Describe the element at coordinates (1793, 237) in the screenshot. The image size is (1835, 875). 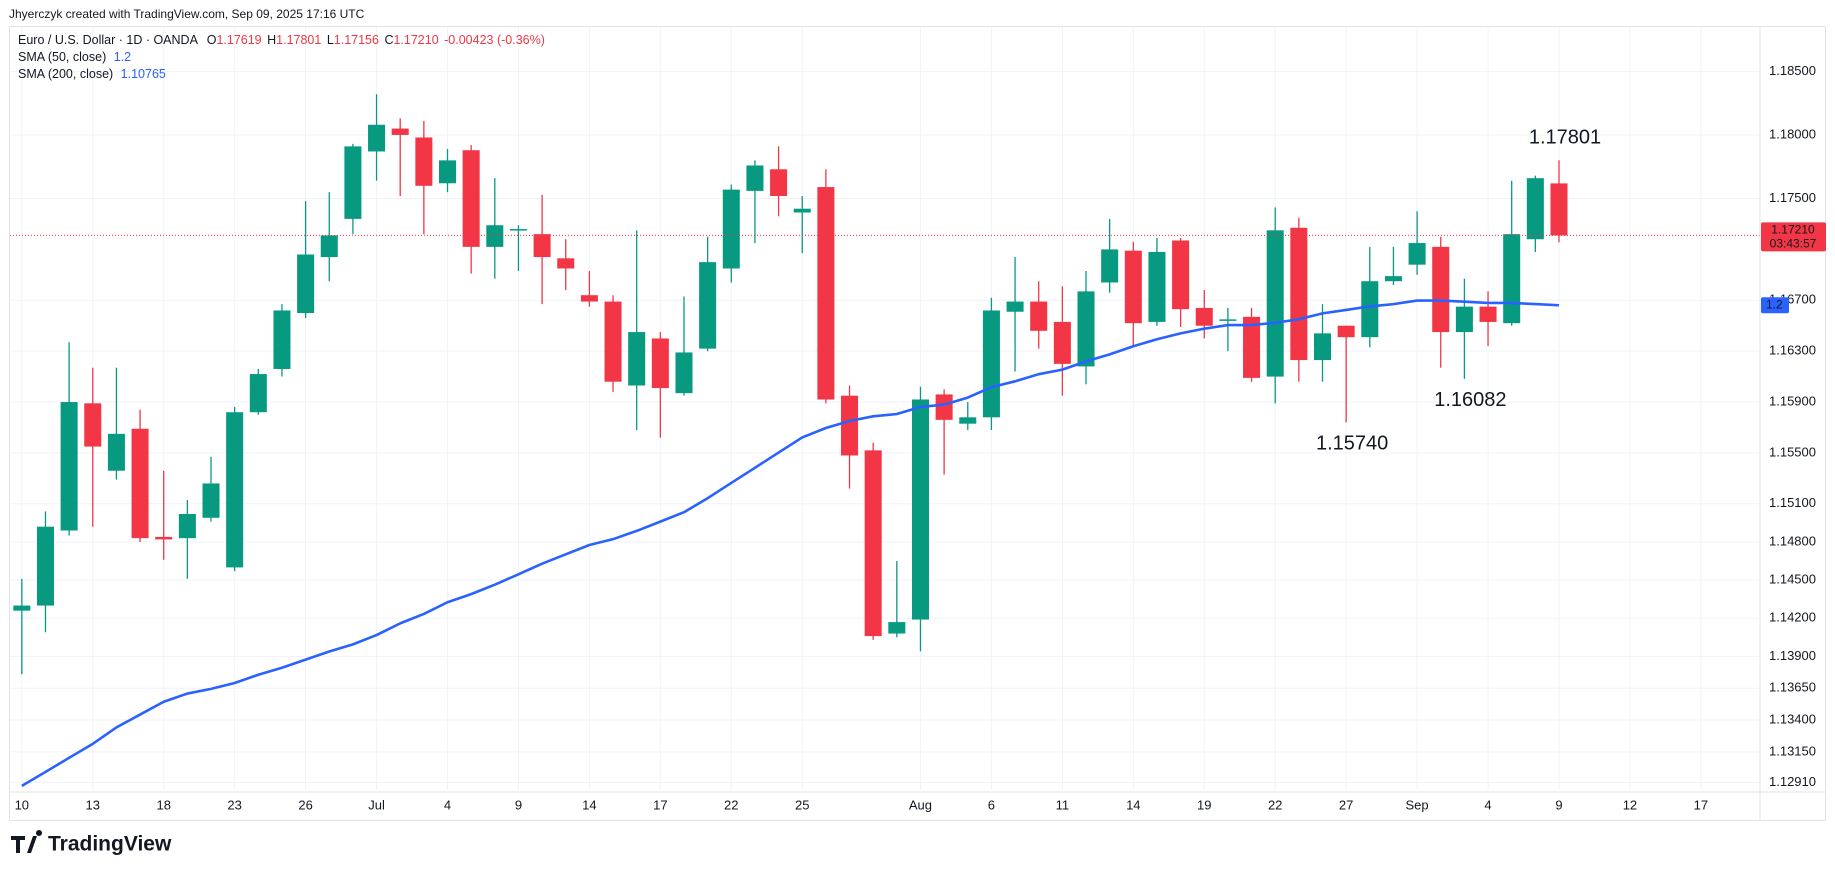
I see `price-badge` at that location.